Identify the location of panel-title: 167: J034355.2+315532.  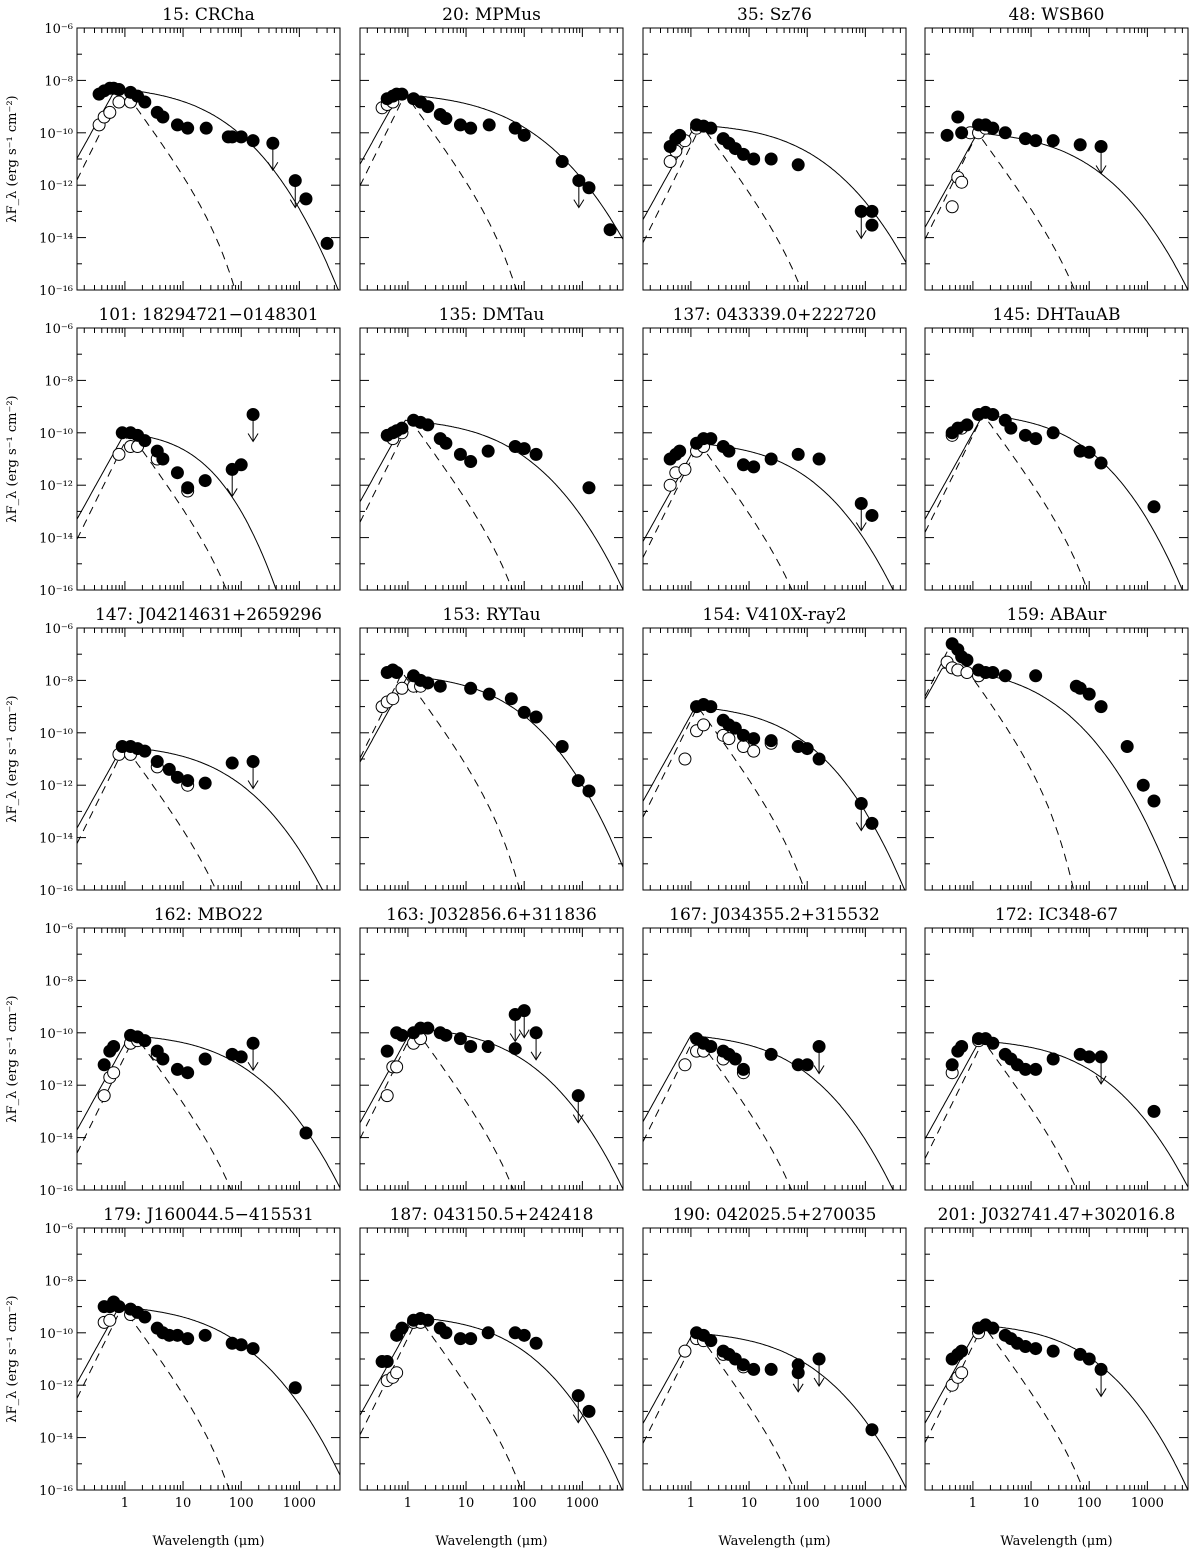
(774, 915).